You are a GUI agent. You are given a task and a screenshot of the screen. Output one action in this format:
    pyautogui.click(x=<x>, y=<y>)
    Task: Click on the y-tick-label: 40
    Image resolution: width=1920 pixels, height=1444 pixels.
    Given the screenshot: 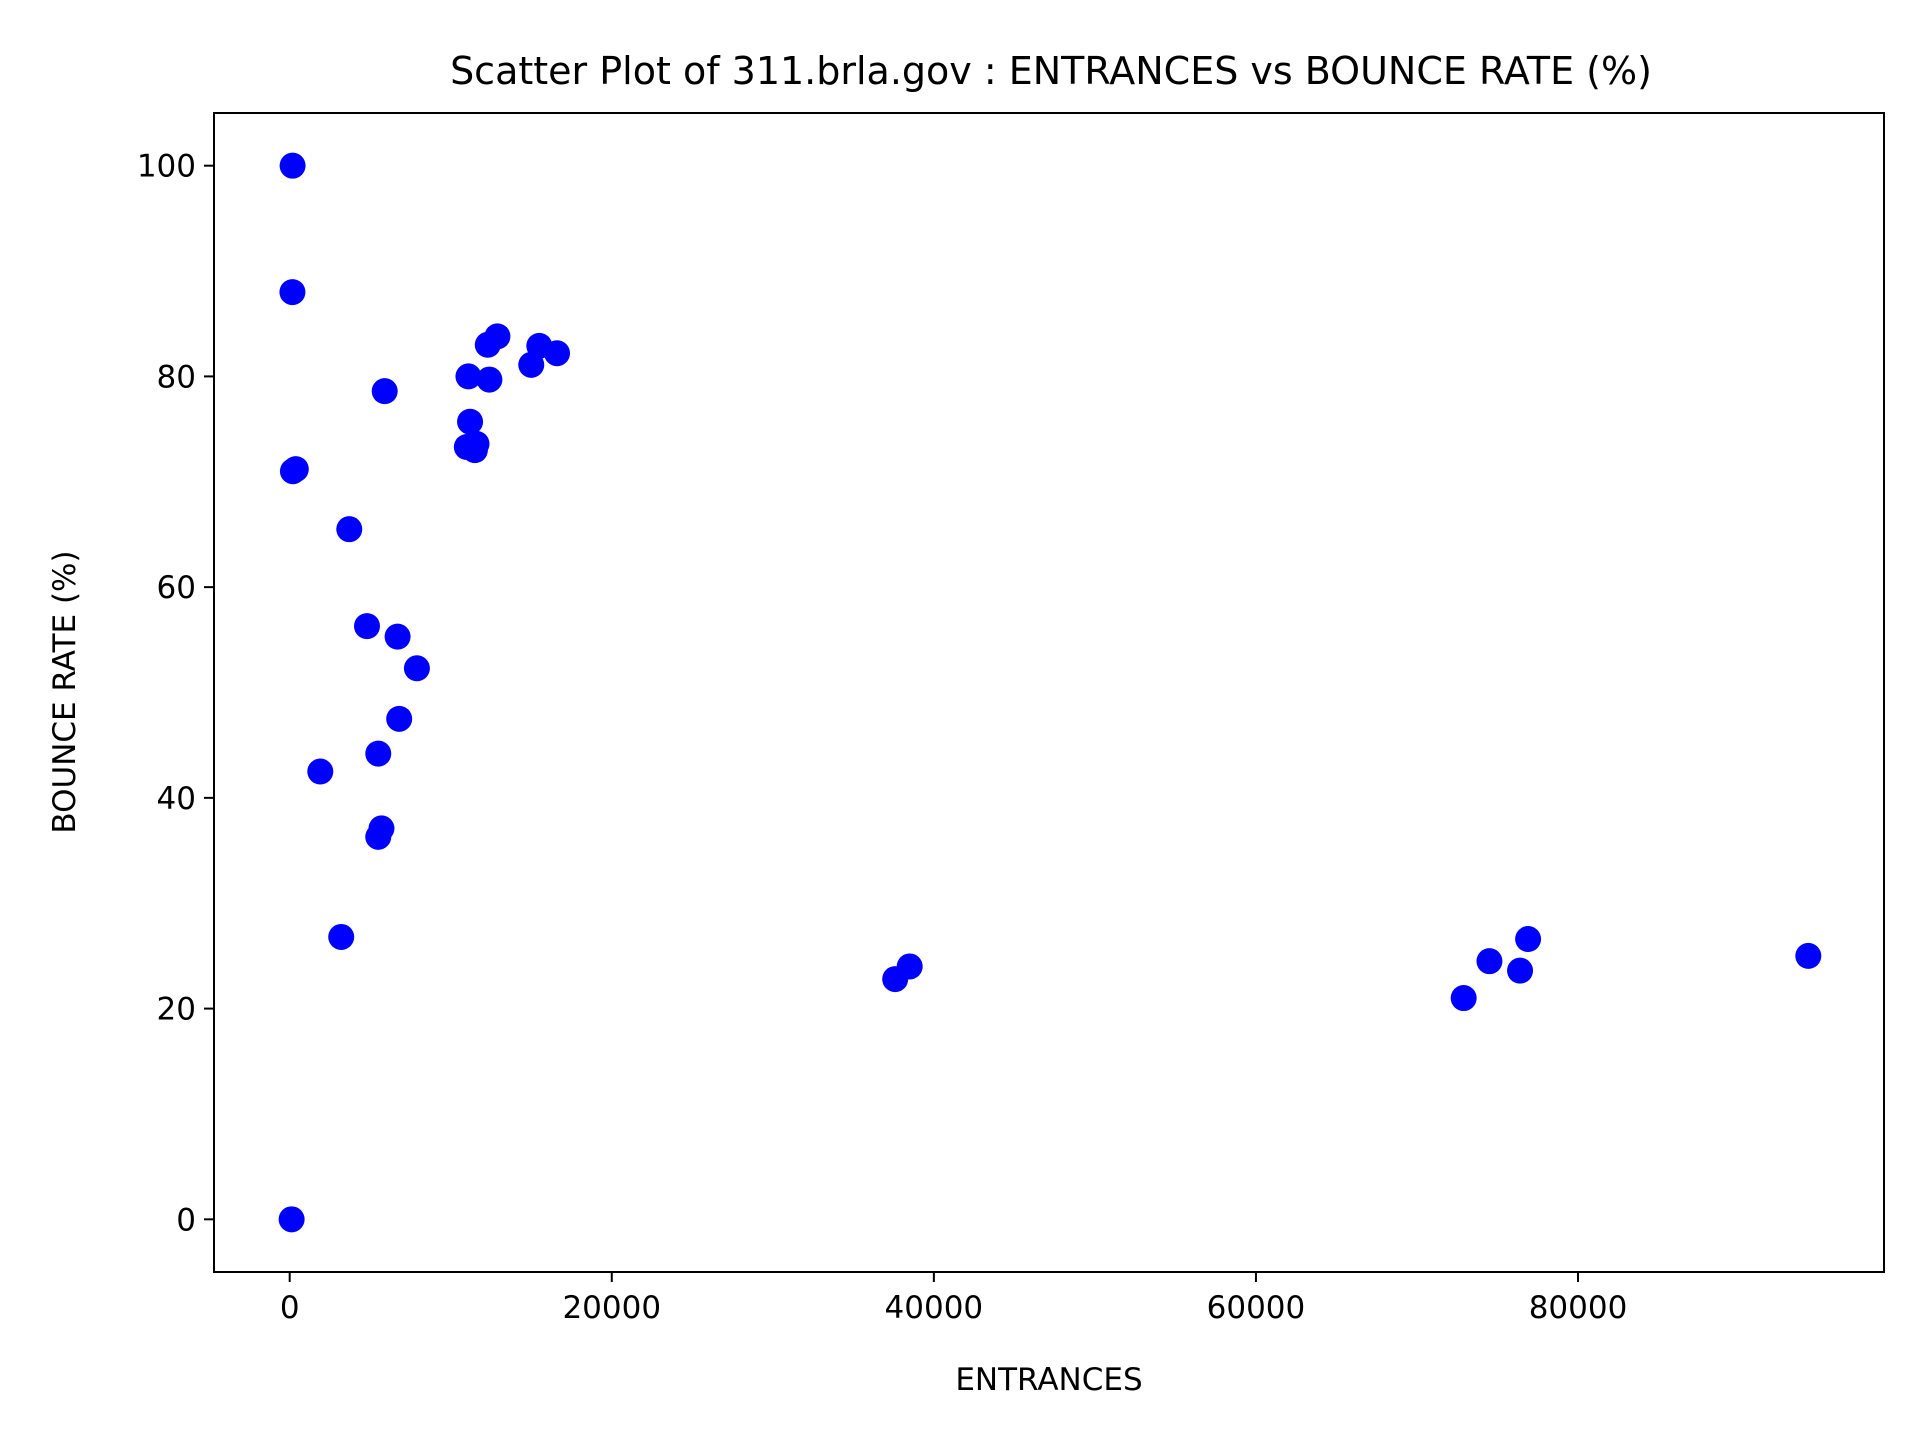 What is the action you would take?
    pyautogui.click(x=176, y=799)
    